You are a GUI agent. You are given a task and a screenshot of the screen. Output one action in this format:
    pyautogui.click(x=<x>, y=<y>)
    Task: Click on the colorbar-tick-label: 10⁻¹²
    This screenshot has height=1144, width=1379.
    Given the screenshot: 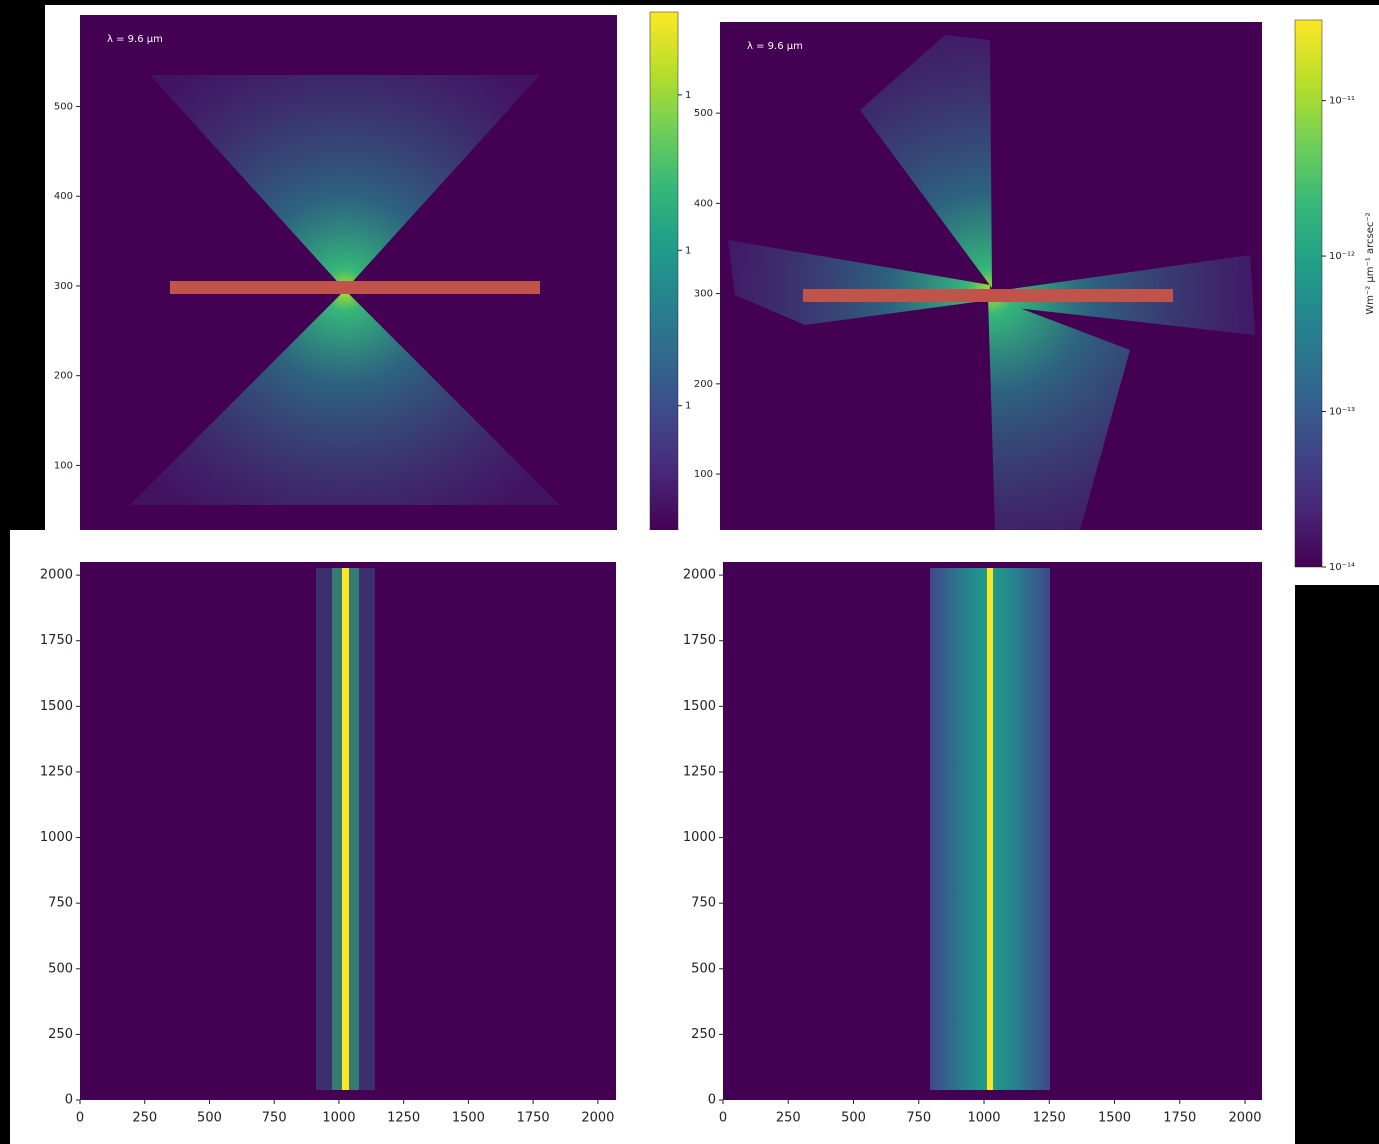 What is the action you would take?
    pyautogui.click(x=1342, y=256)
    